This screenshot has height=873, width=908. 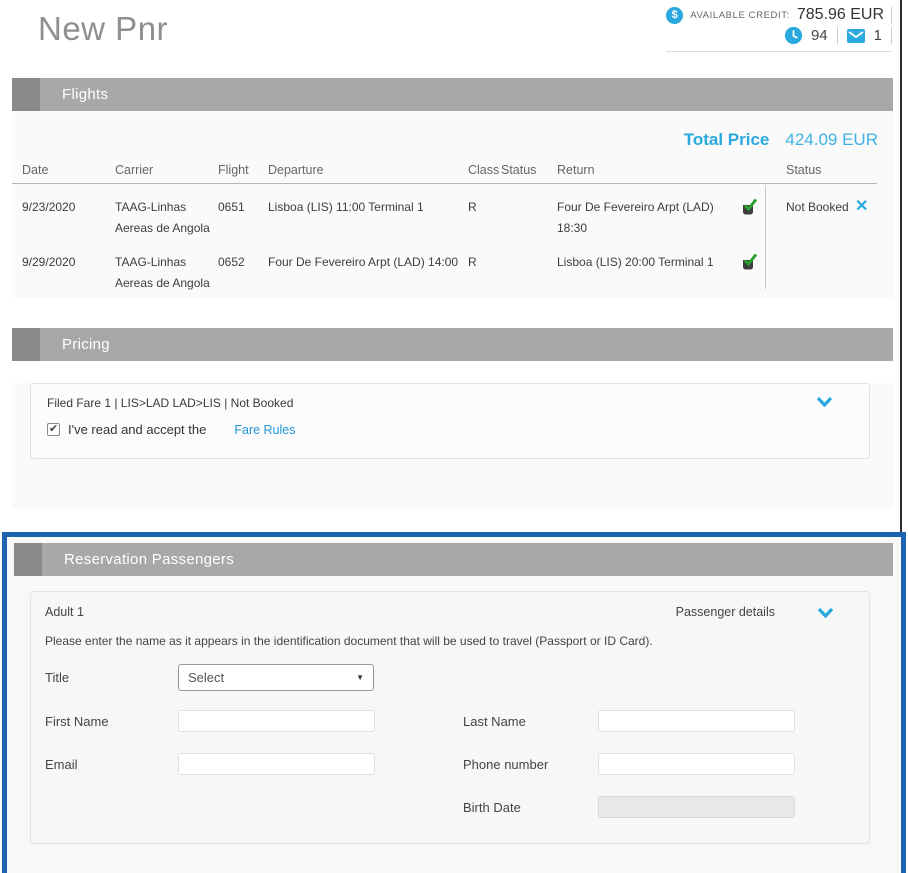 What do you see at coordinates (635, 262) in the screenshot?
I see `flight-return: Lisboa (LIS) 20:00 Terminal 1` at bounding box center [635, 262].